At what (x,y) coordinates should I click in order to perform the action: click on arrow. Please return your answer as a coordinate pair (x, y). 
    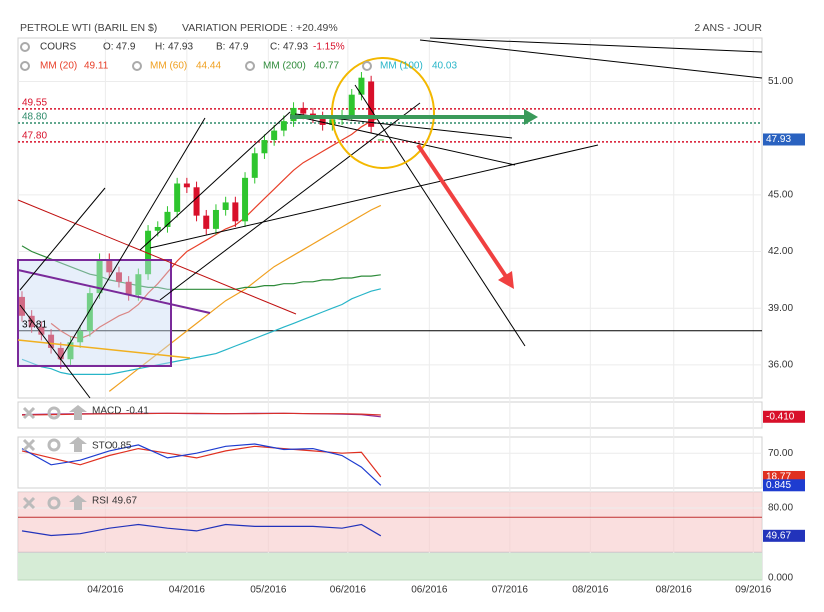
    Looking at the image, I should click on (462, 211).